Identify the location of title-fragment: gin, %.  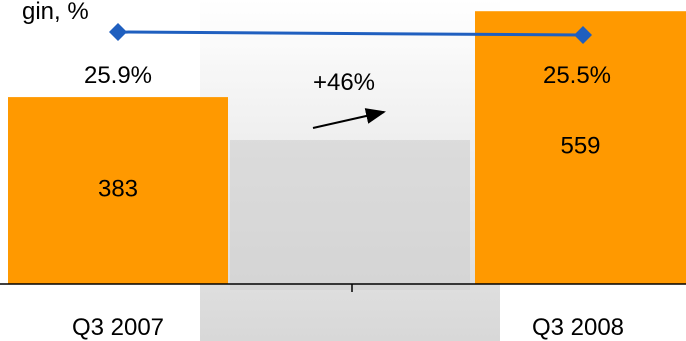
(55, 12).